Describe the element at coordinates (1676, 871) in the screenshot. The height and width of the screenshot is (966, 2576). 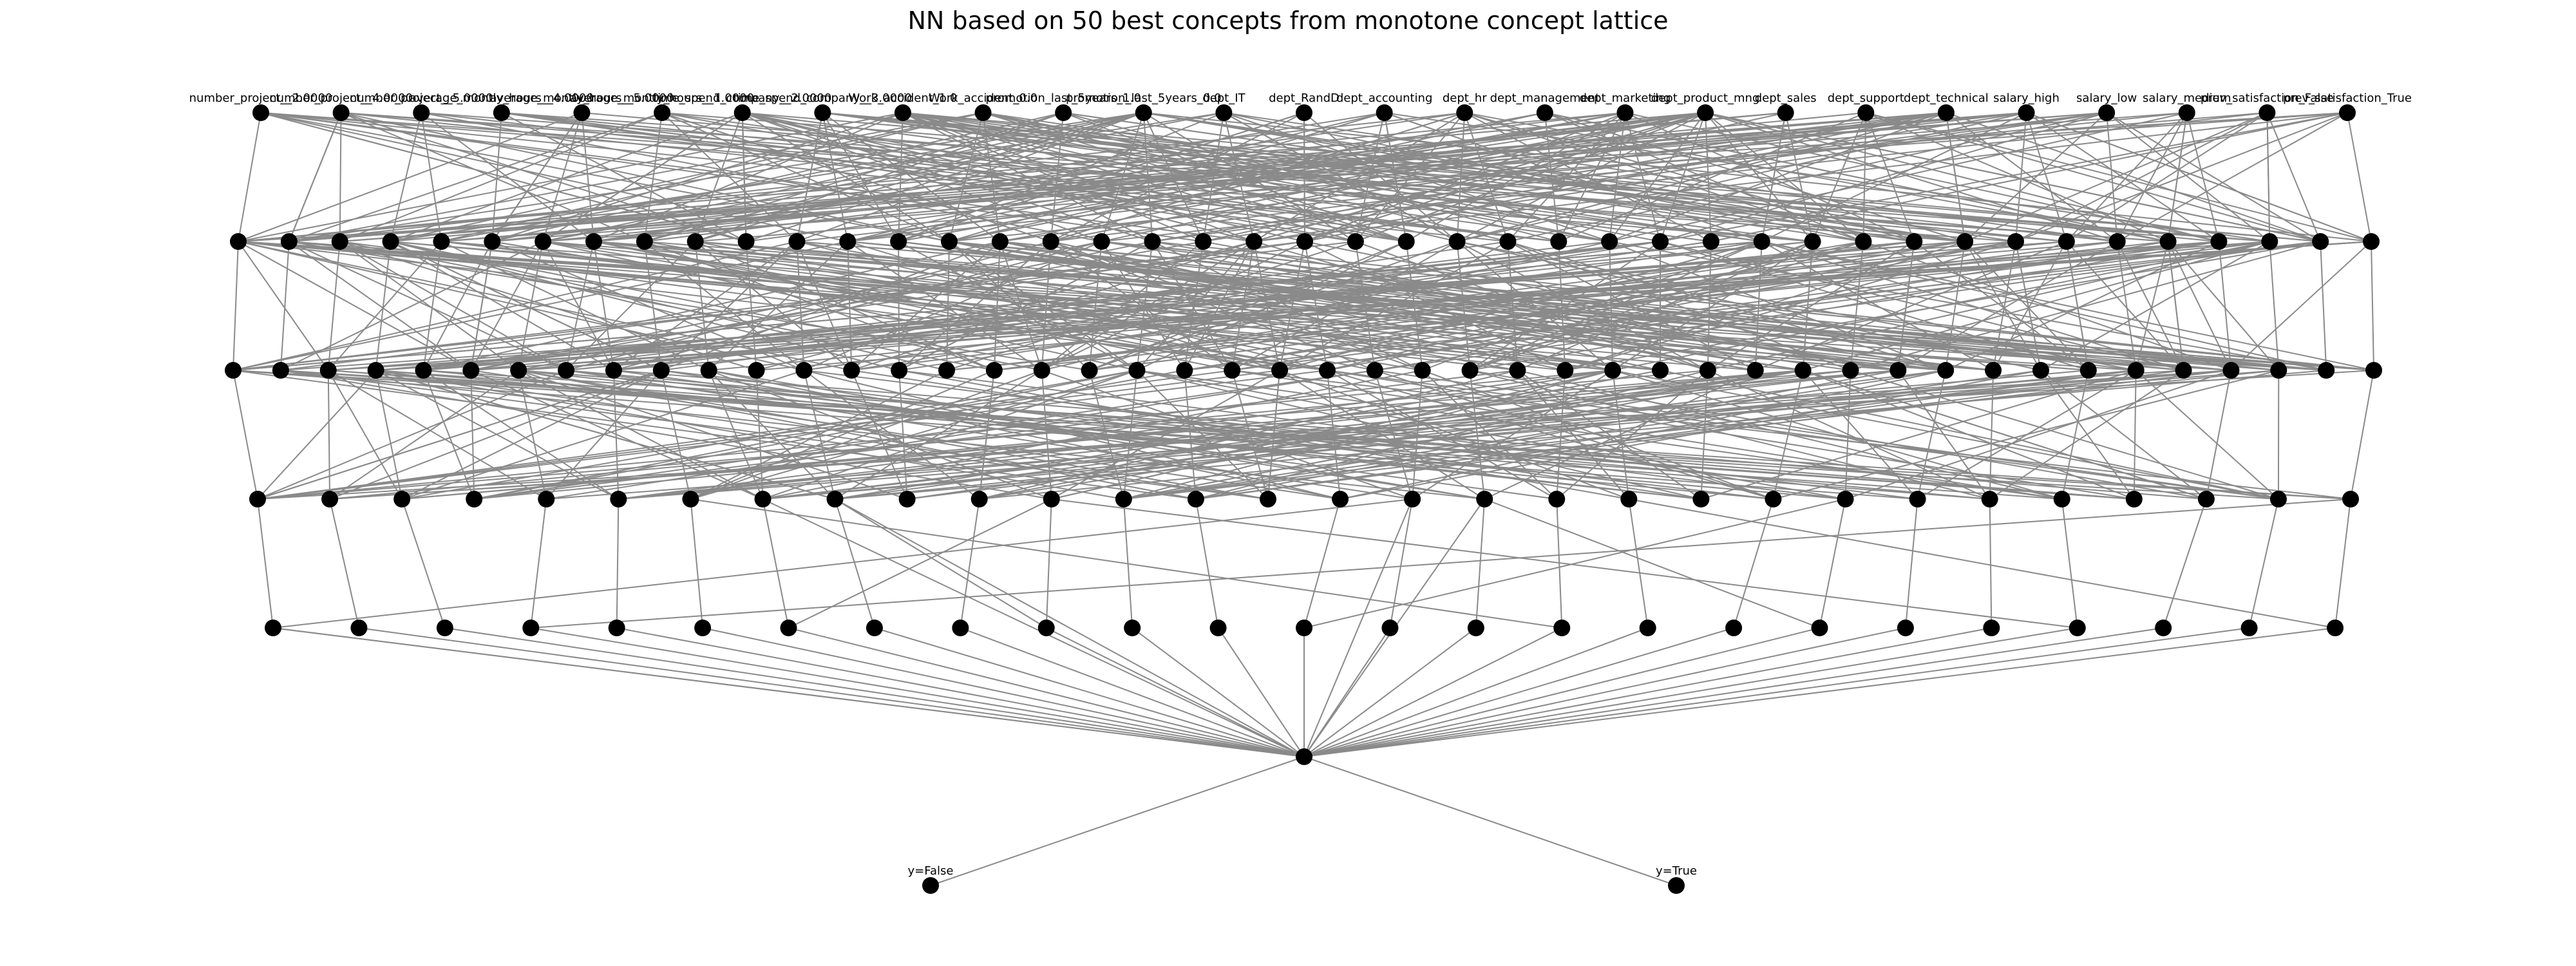
I see `output-node-label: y=True` at that location.